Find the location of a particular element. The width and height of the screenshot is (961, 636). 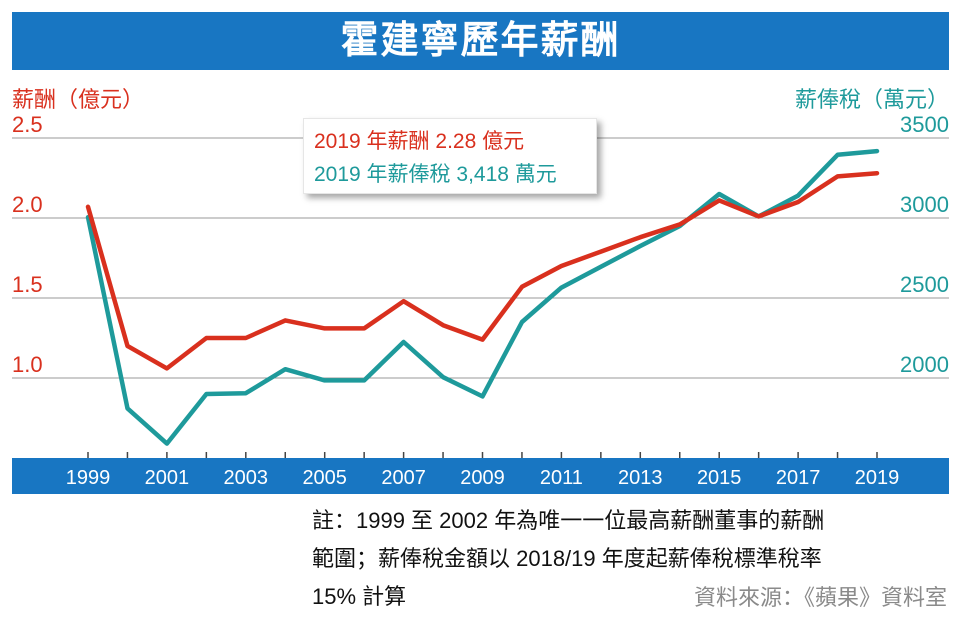

title-bar: 霍建寧歷年薪酬 is located at coordinates (480, 41).